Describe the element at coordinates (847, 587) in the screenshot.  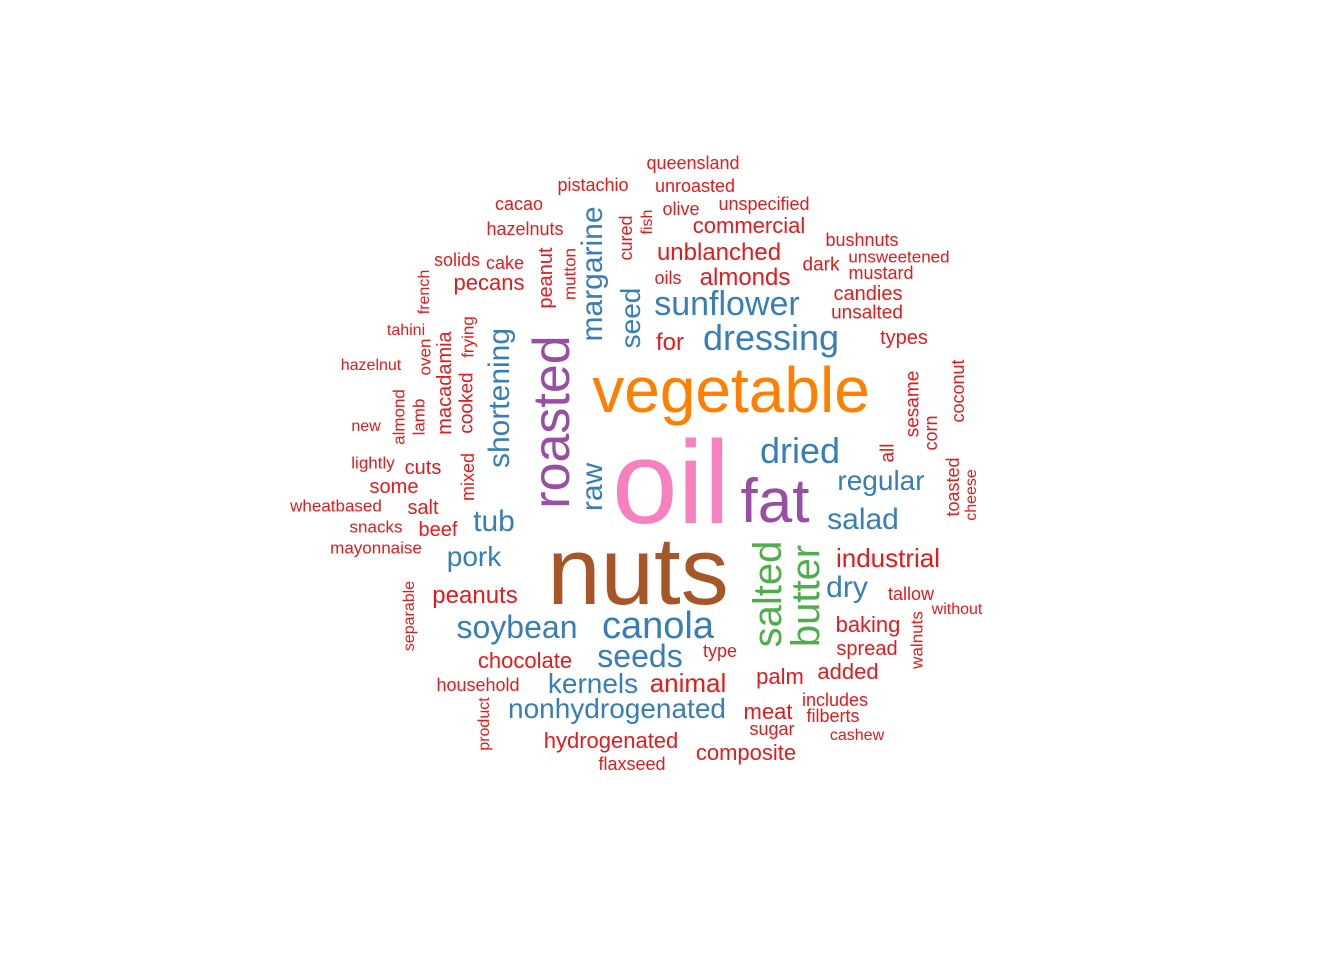
I see `word-dry: dry` at that location.